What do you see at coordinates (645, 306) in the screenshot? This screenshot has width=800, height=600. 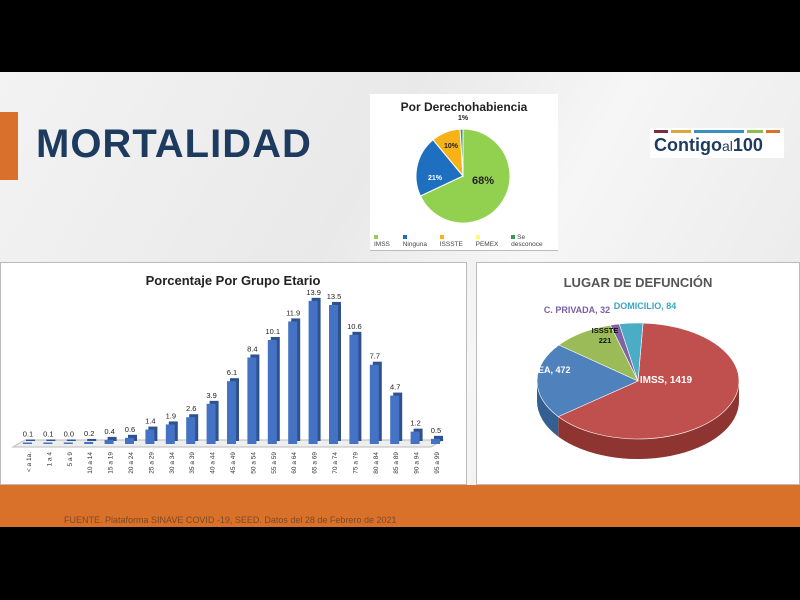 I see `pie-label: DOMICILIO, 84` at bounding box center [645, 306].